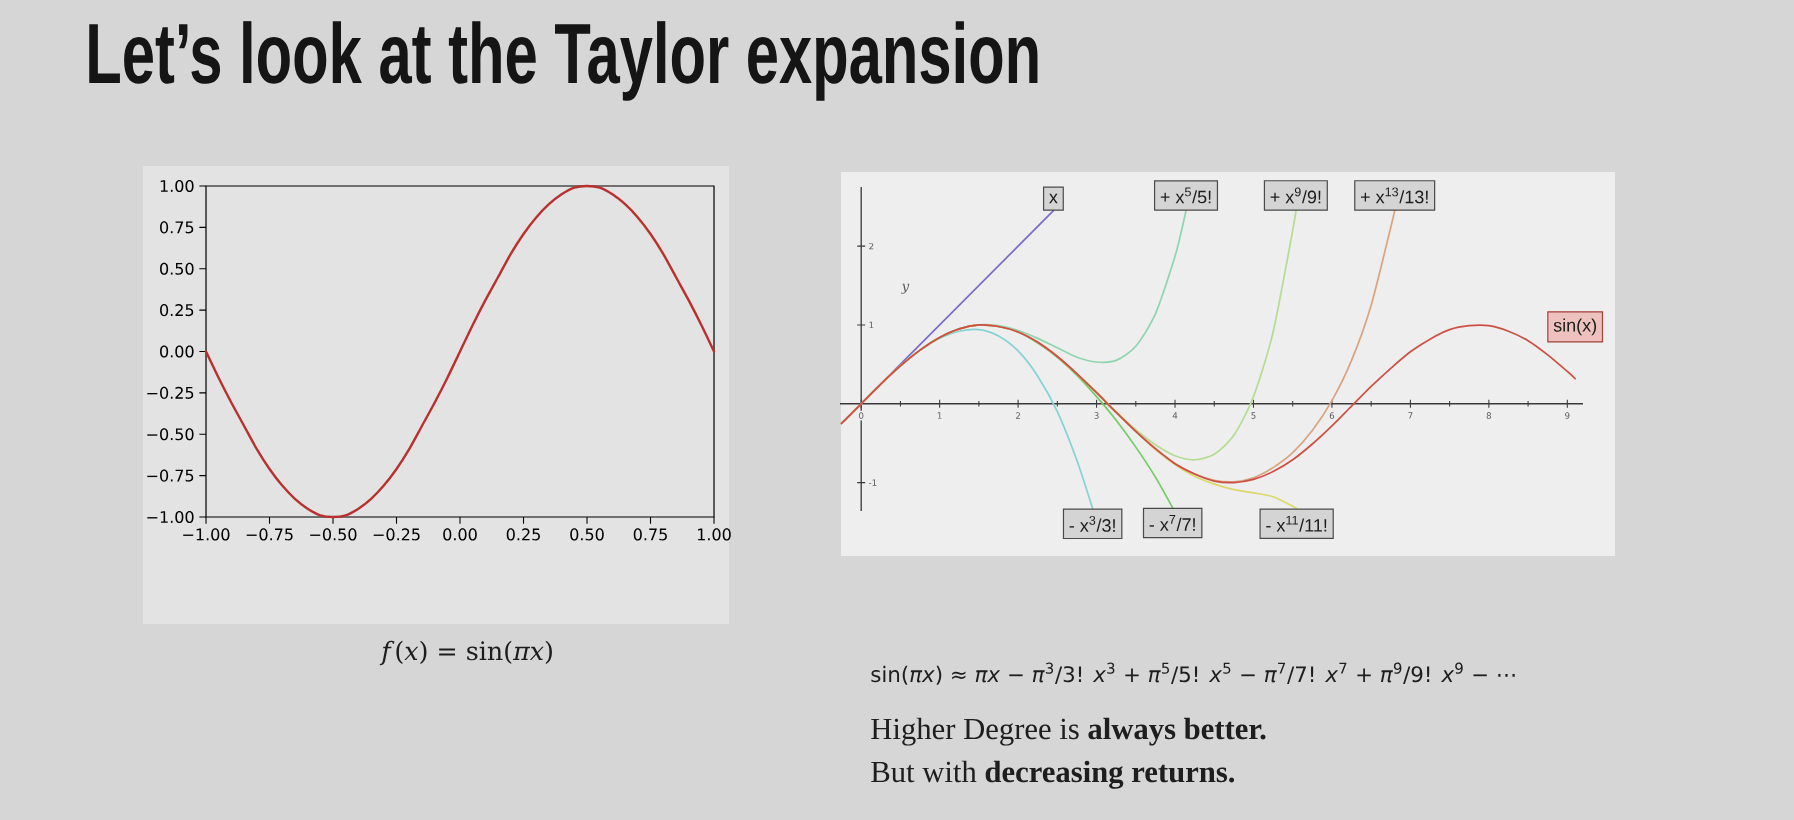 The width and height of the screenshot is (1794, 820). What do you see at coordinates (177, 351) in the screenshot?
I see `y-tick-label: 0.00` at bounding box center [177, 351].